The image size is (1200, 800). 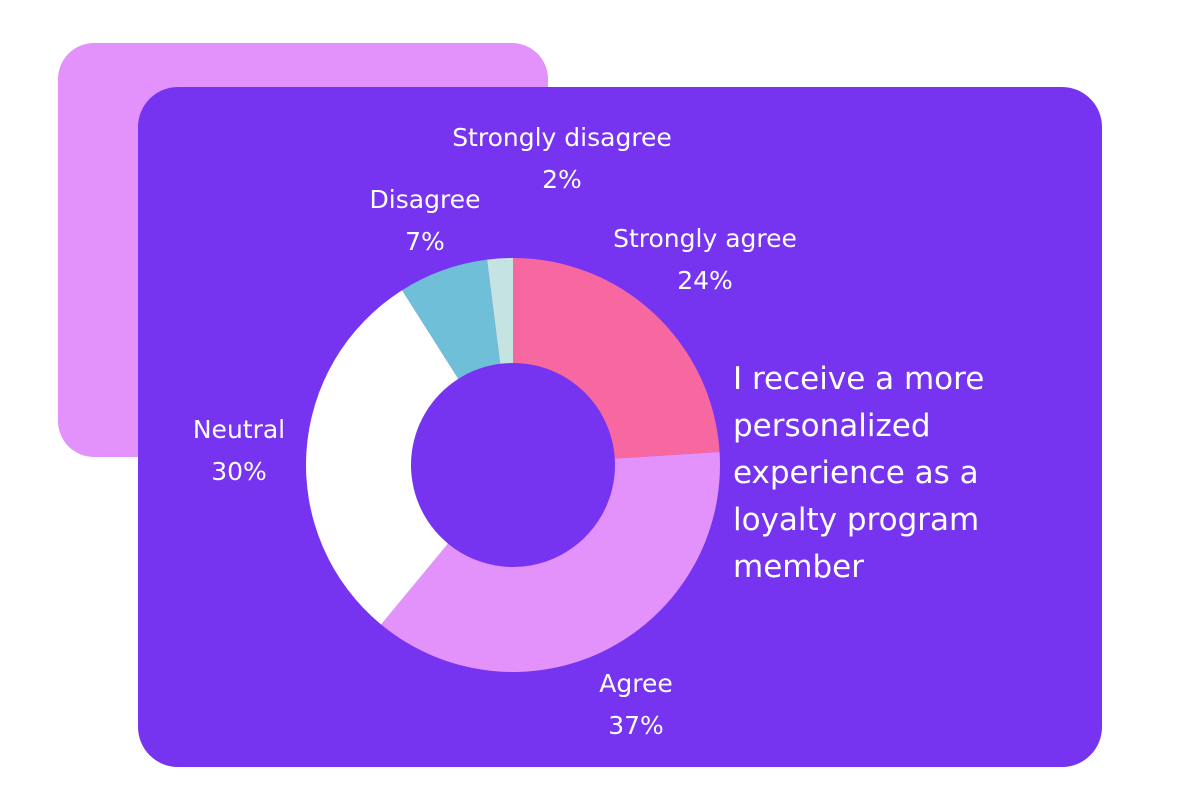 What do you see at coordinates (636, 725) in the screenshot?
I see `slice-value-label: 37%` at bounding box center [636, 725].